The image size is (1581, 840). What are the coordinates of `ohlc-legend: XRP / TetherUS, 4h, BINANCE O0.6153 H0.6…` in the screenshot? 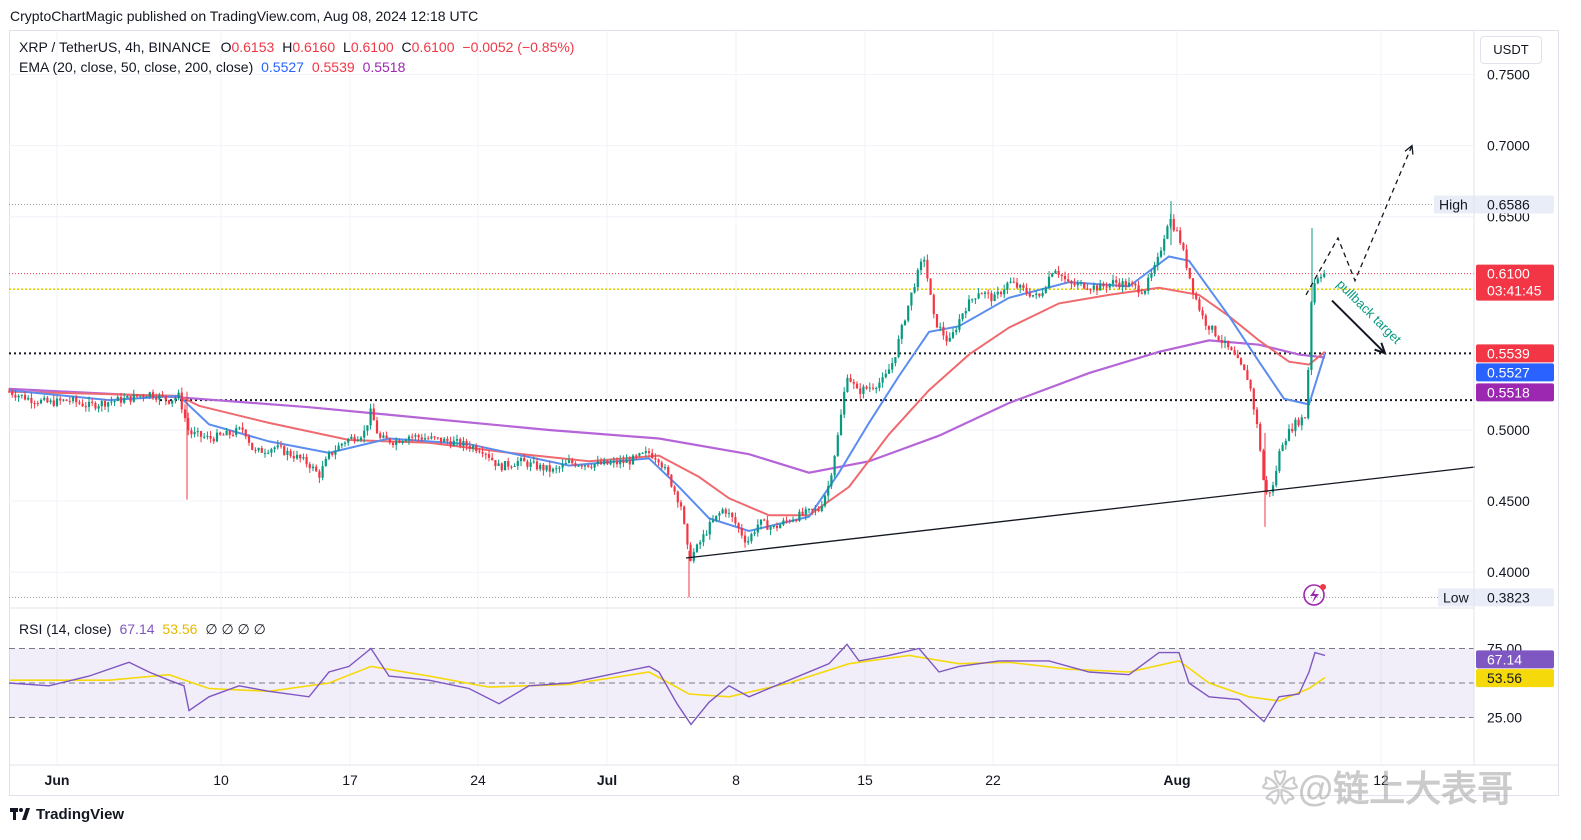 It's located at (296, 47).